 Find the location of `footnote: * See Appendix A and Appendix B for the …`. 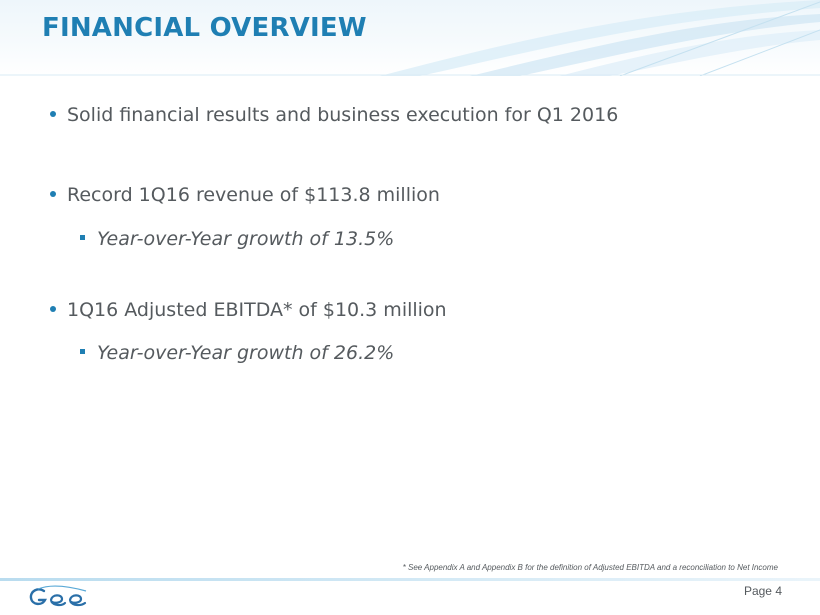

footnote: * See Appendix A and Appendix B for the … is located at coordinates (590, 567).